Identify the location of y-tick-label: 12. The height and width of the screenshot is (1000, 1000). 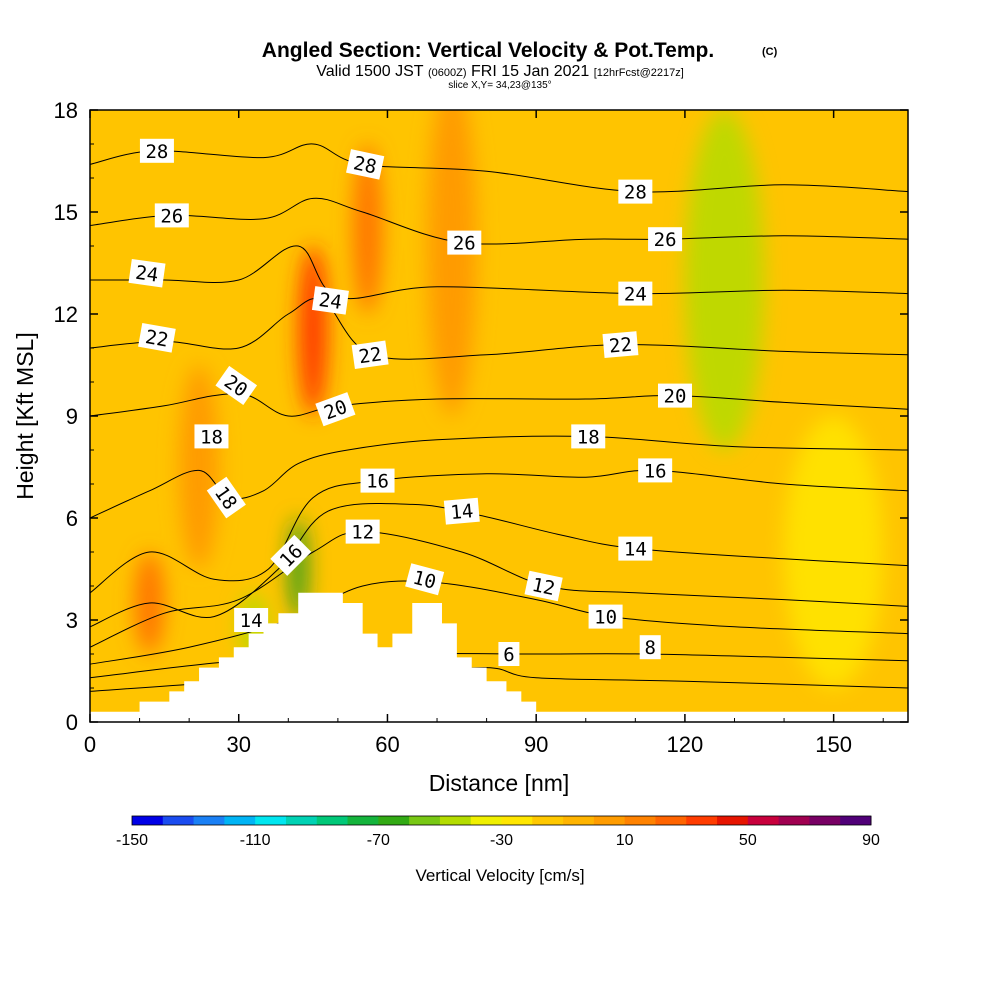
(66, 314).